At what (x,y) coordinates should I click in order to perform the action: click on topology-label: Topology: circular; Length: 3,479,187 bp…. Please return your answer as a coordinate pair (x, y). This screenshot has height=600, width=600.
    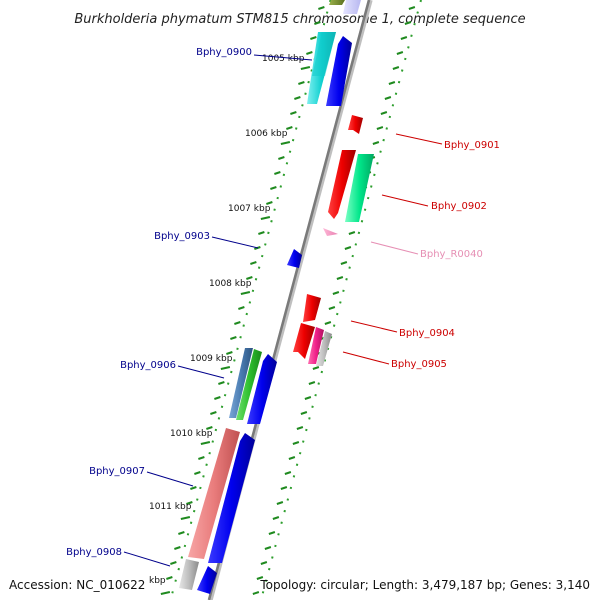
    Looking at the image, I should click on (425, 585).